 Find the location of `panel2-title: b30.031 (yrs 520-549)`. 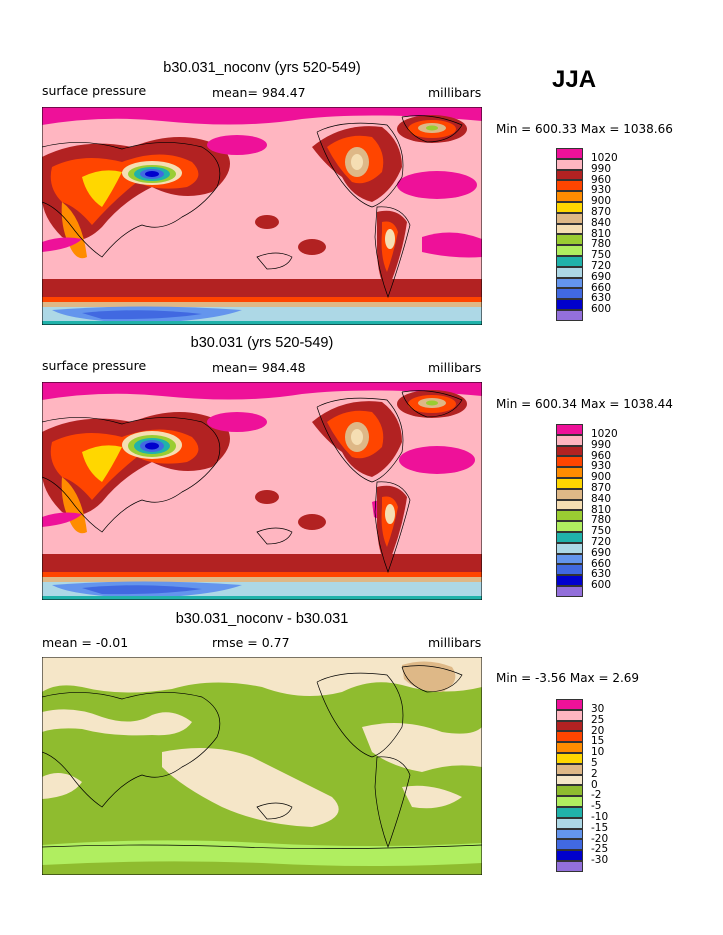

panel2-title: b30.031 (yrs 520-549) is located at coordinates (262, 343).